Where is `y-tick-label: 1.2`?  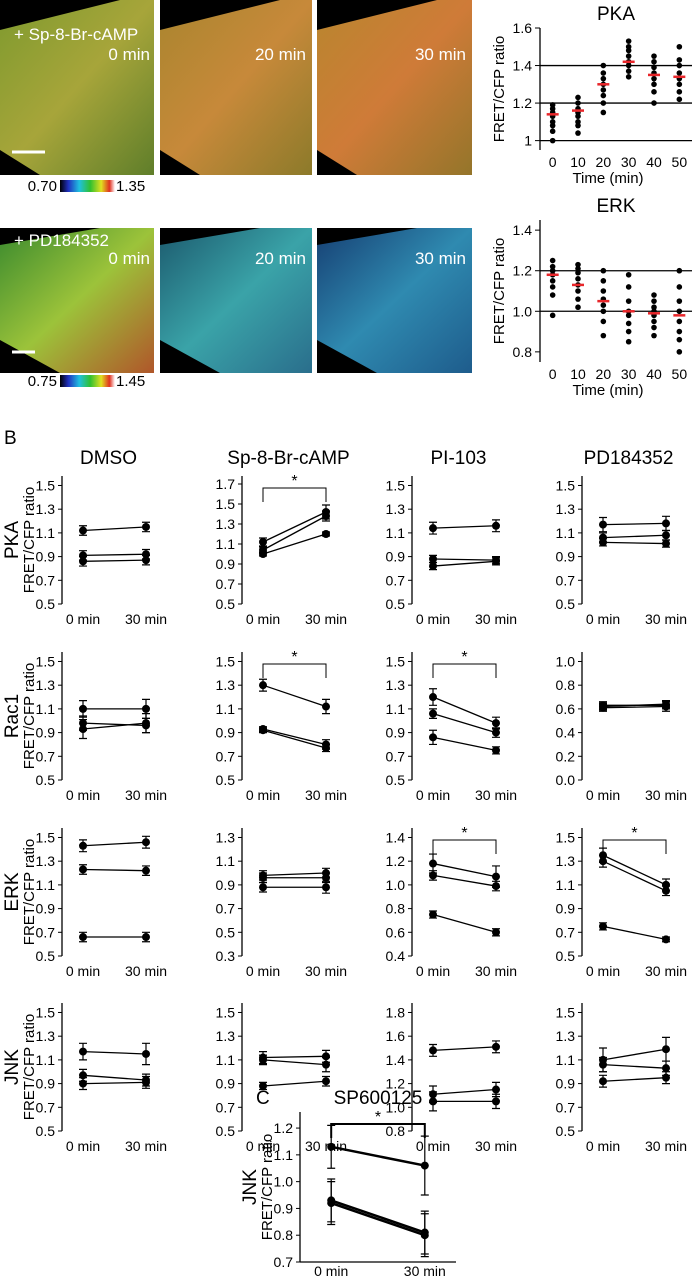
y-tick-label: 1.2 is located at coordinates (523, 271).